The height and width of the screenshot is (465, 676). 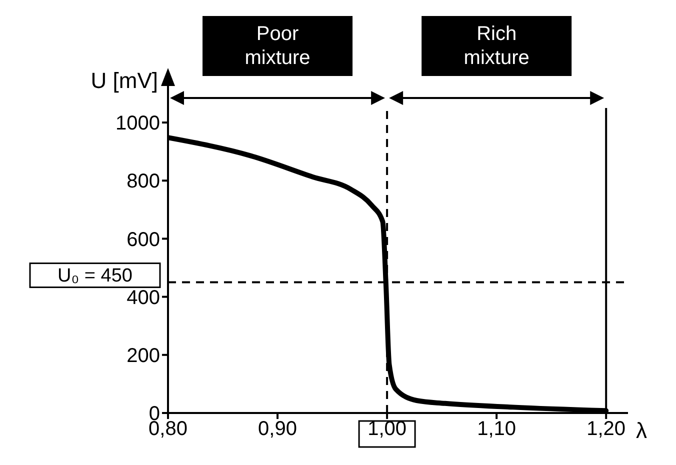 What do you see at coordinates (143, 239) in the screenshot?
I see `y-tick-label: 600` at bounding box center [143, 239].